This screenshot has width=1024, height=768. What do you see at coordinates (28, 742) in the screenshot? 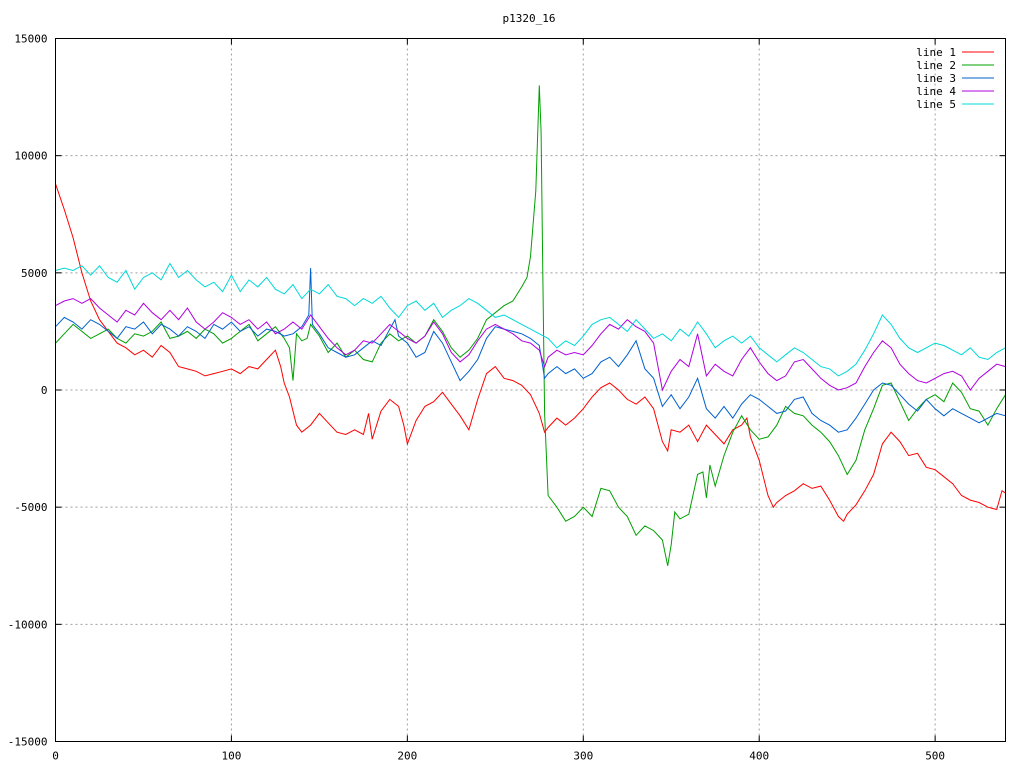
I see `y-tick-label: -15000` at bounding box center [28, 742].